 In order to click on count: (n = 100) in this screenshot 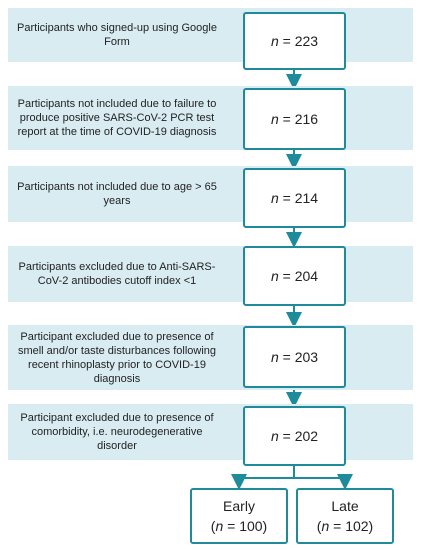, I will do `click(239, 526)`.